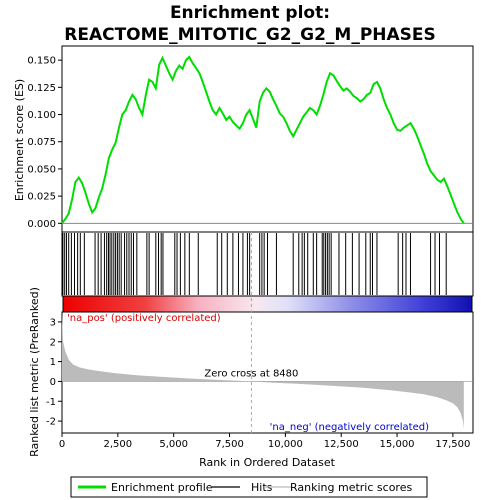 This screenshot has width=500, height=500. Describe the element at coordinates (262, 487) in the screenshot. I see `legend-label: Hits` at that location.